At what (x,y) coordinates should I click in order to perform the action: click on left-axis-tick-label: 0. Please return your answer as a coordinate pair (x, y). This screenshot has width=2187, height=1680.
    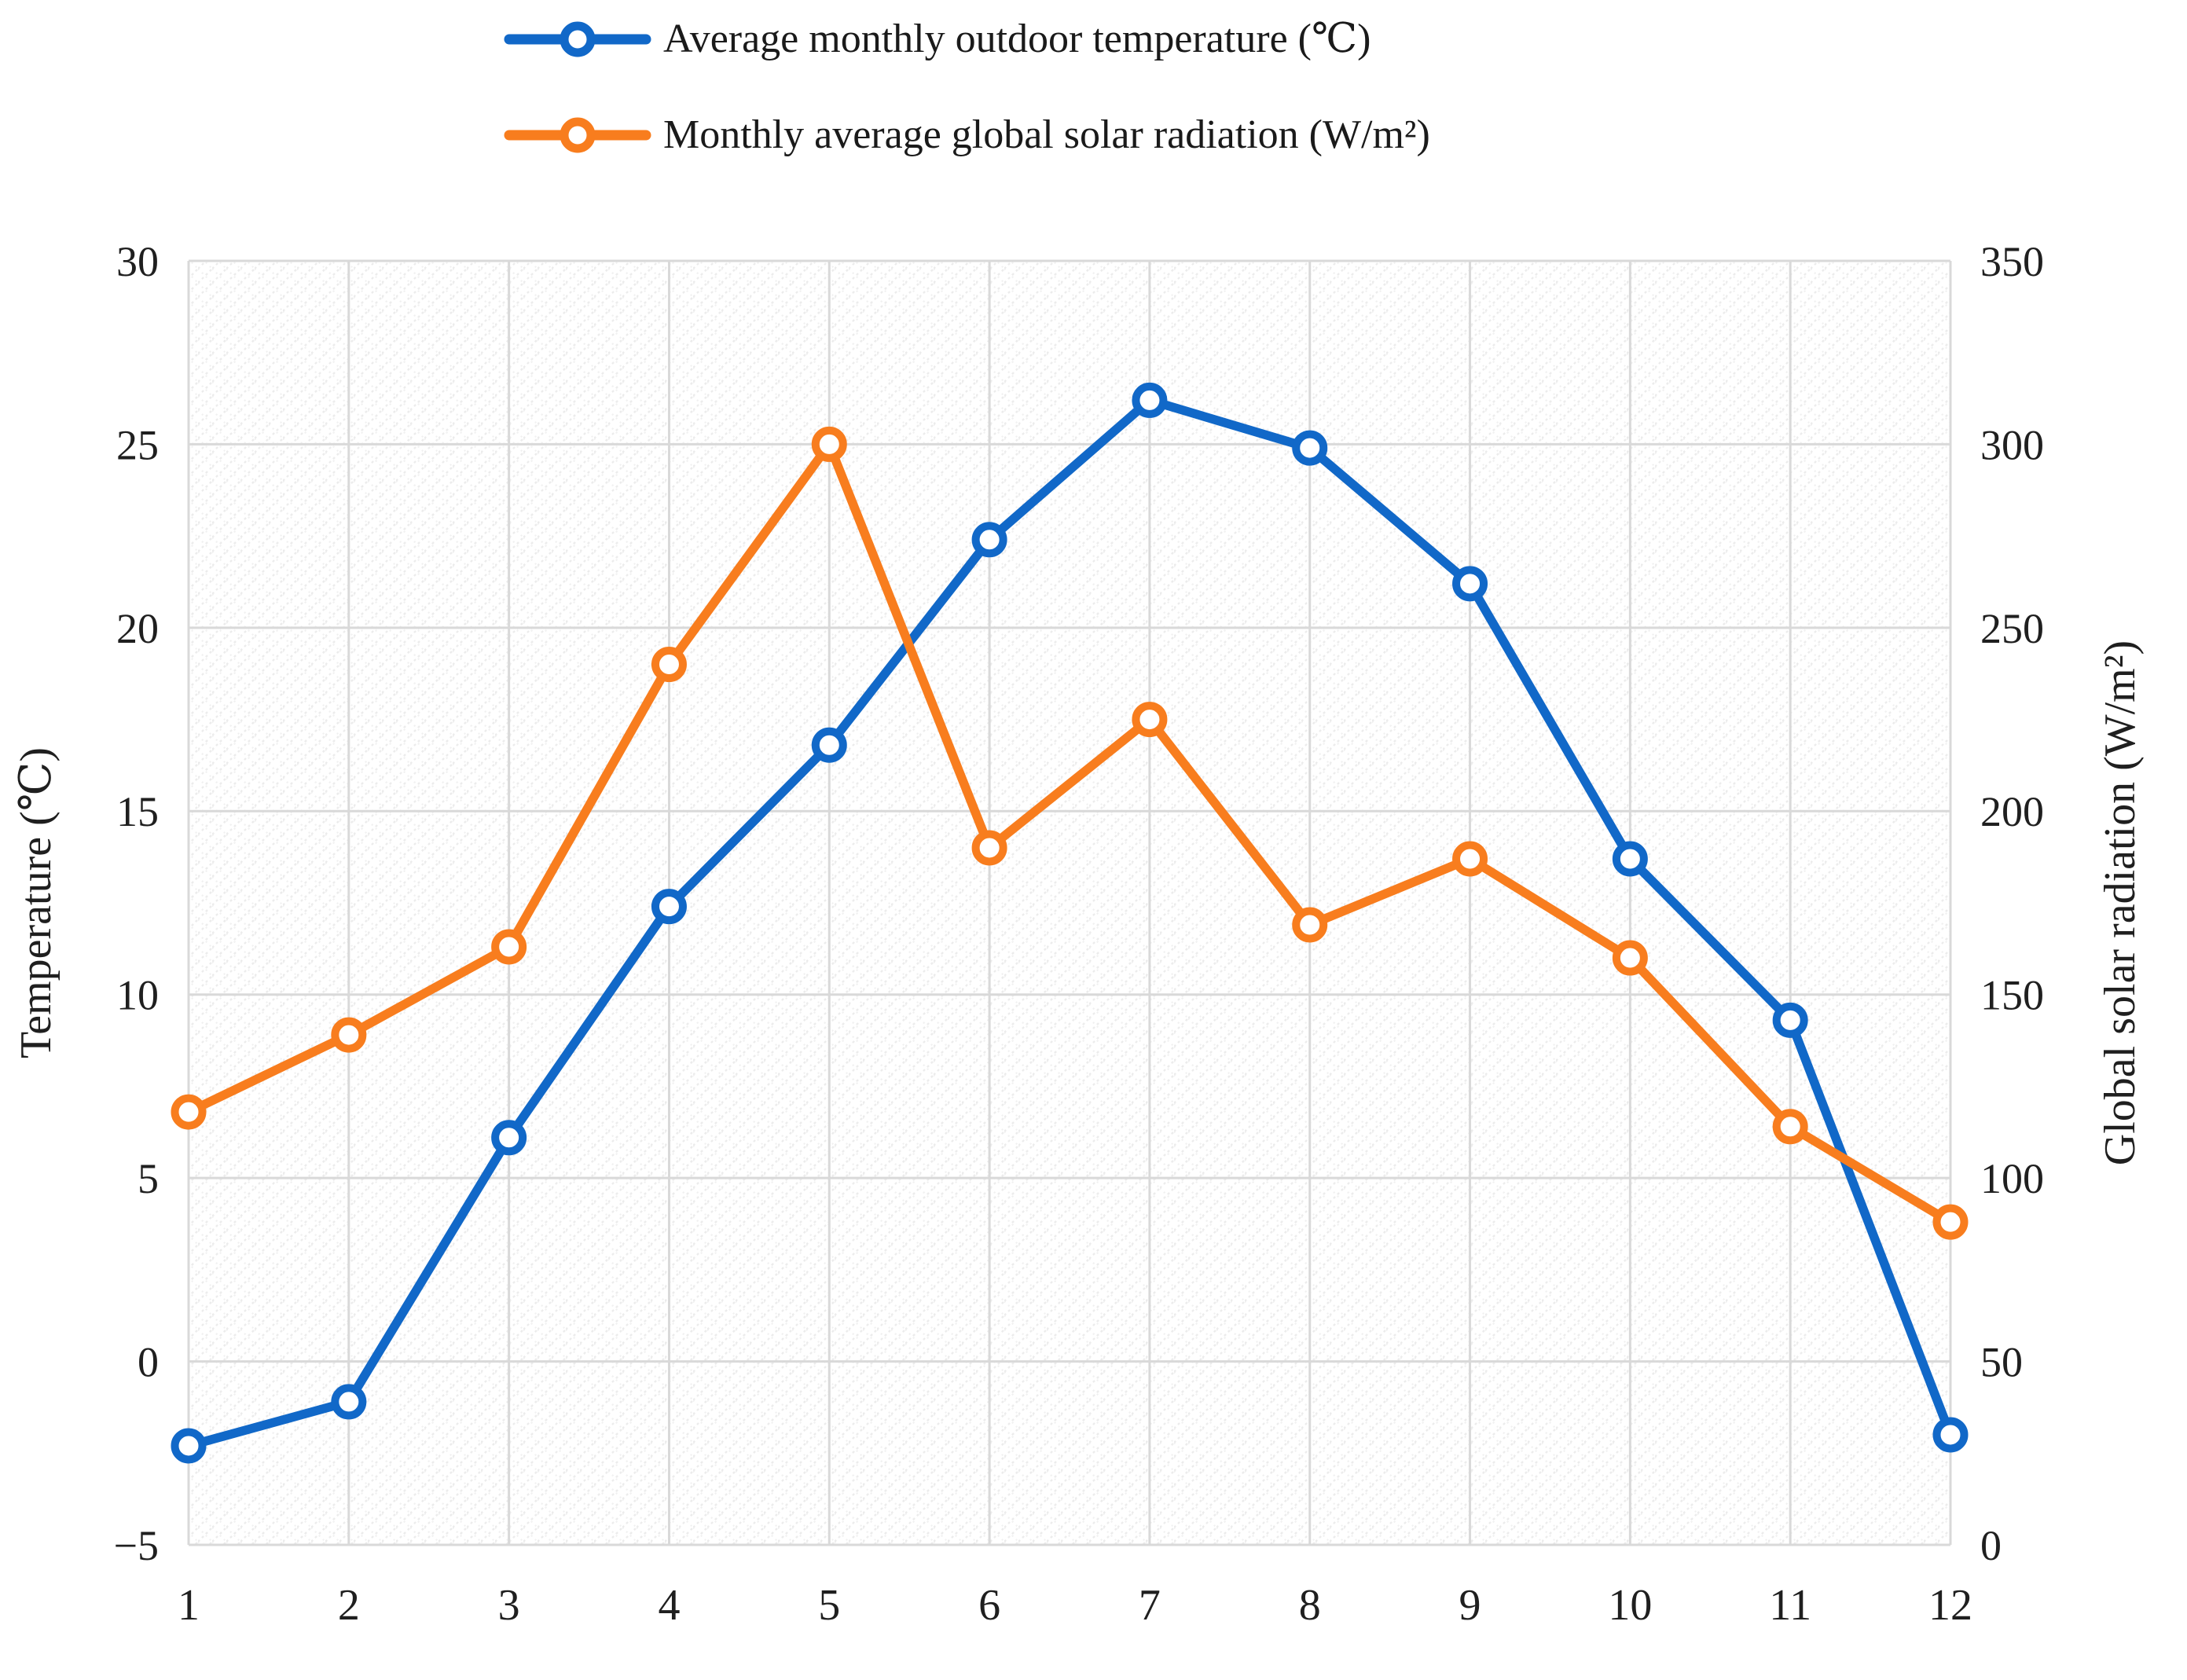
    Looking at the image, I should click on (148, 1361).